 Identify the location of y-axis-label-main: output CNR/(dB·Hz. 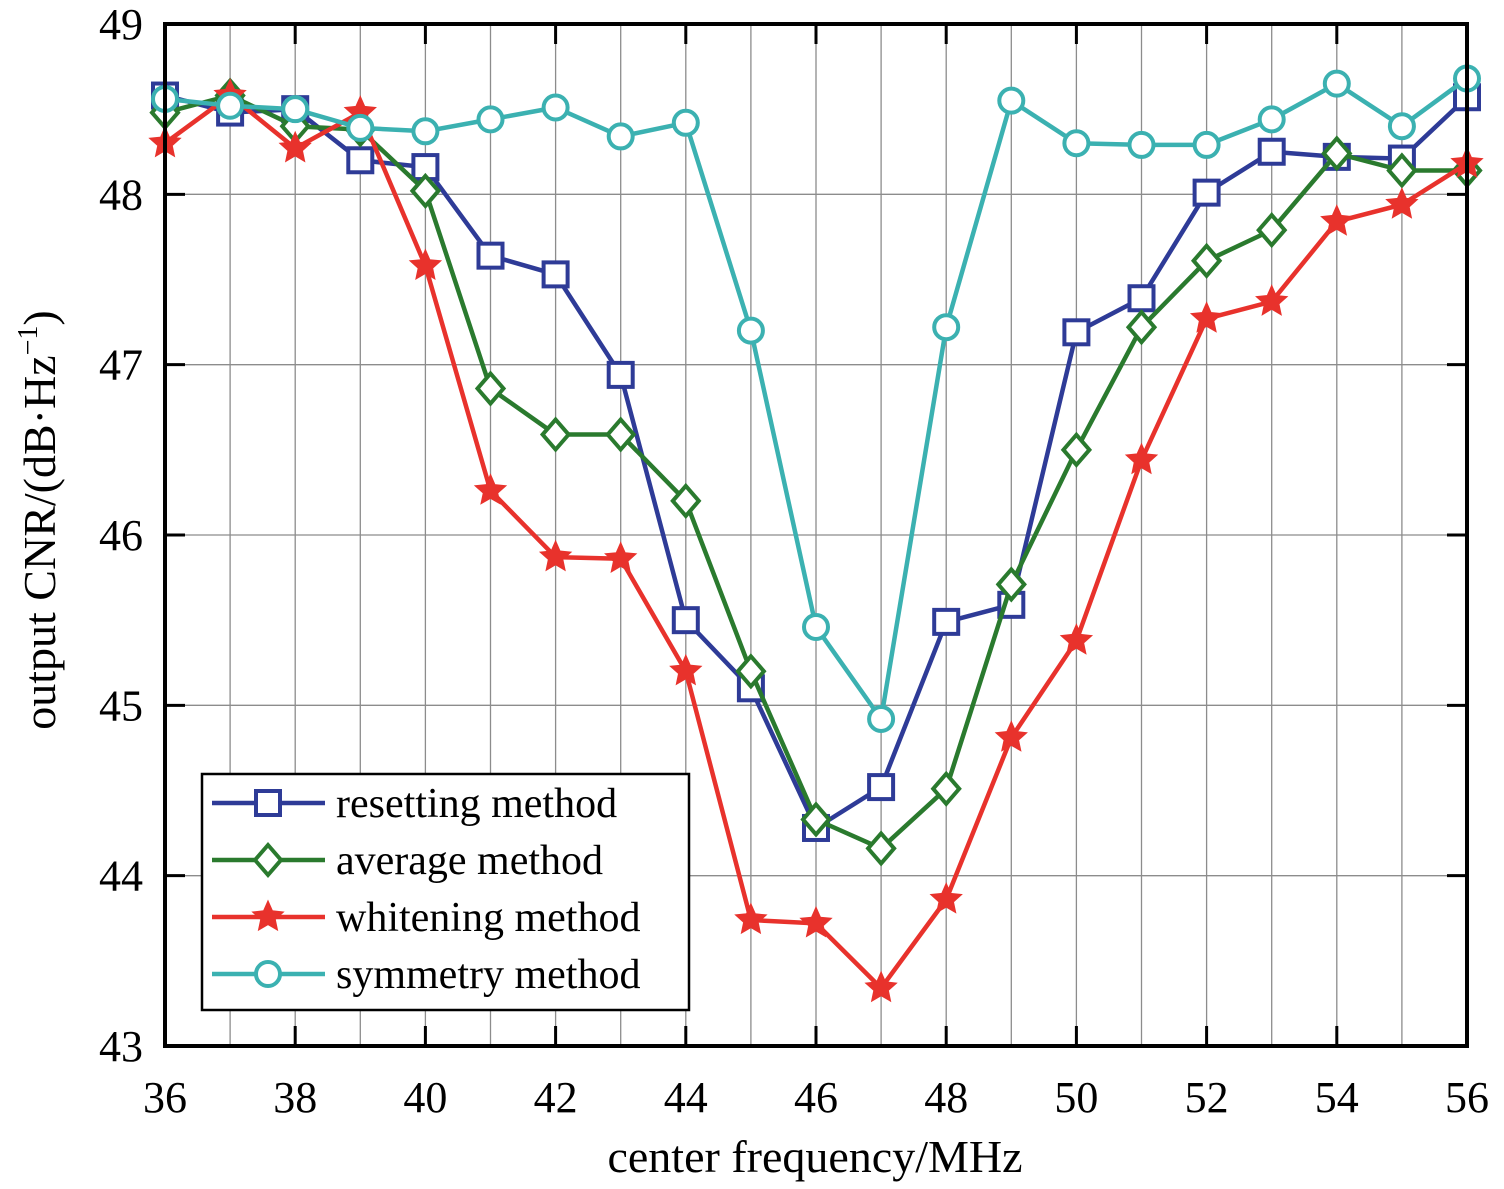
(39, 542).